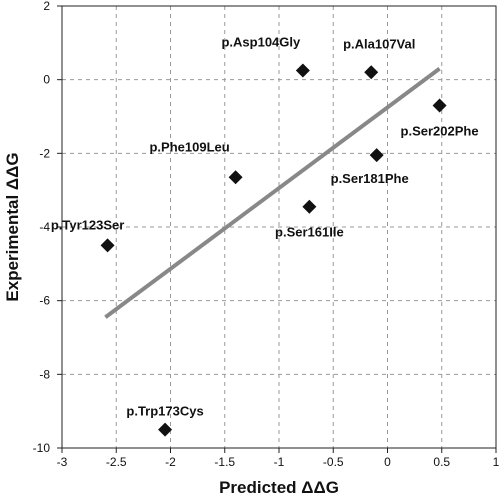  I want to click on data-point-label: p.Asp104Gly, so click(261, 41).